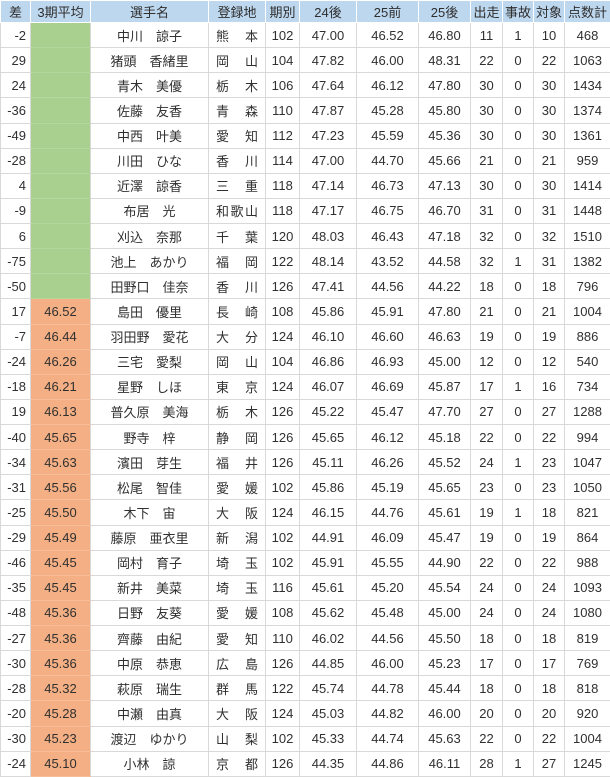 The height and width of the screenshot is (777, 610). I want to click on cell-name: 木下 宙, so click(150, 512).